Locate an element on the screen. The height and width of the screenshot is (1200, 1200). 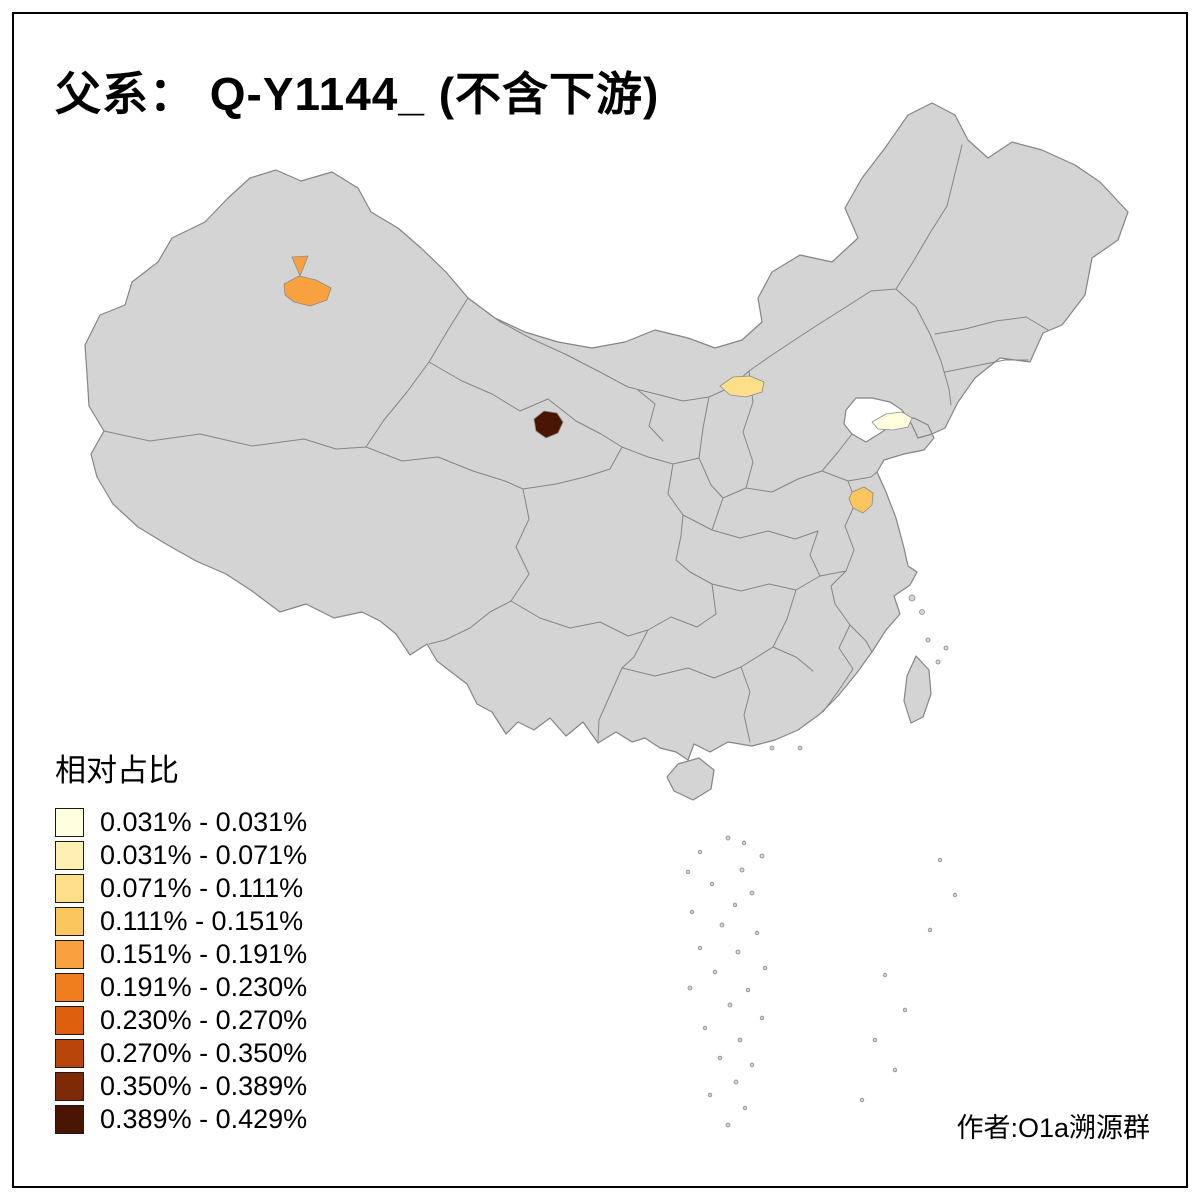
legend-label: 0.031% - 0.031% is located at coordinates (204, 822).